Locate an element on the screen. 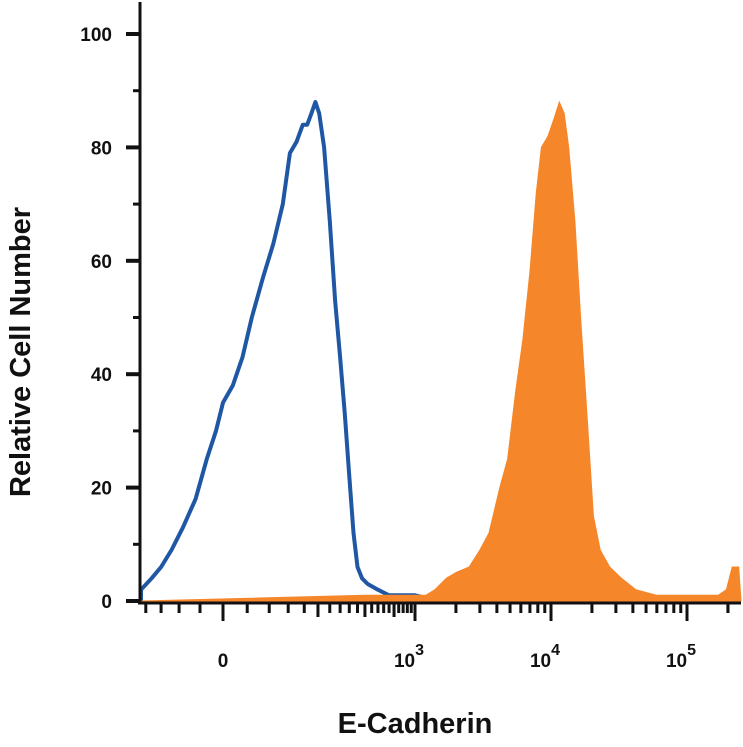 The image size is (743, 747). x-tick-label: 10⁵ is located at coordinates (681, 657).